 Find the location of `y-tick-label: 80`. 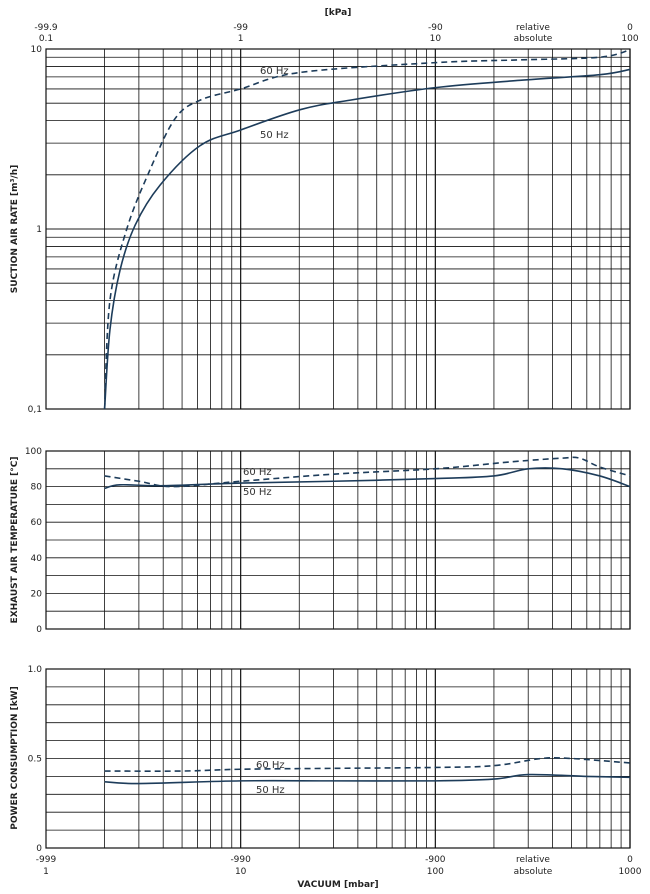

y-tick-label: 80 is located at coordinates (37, 488).